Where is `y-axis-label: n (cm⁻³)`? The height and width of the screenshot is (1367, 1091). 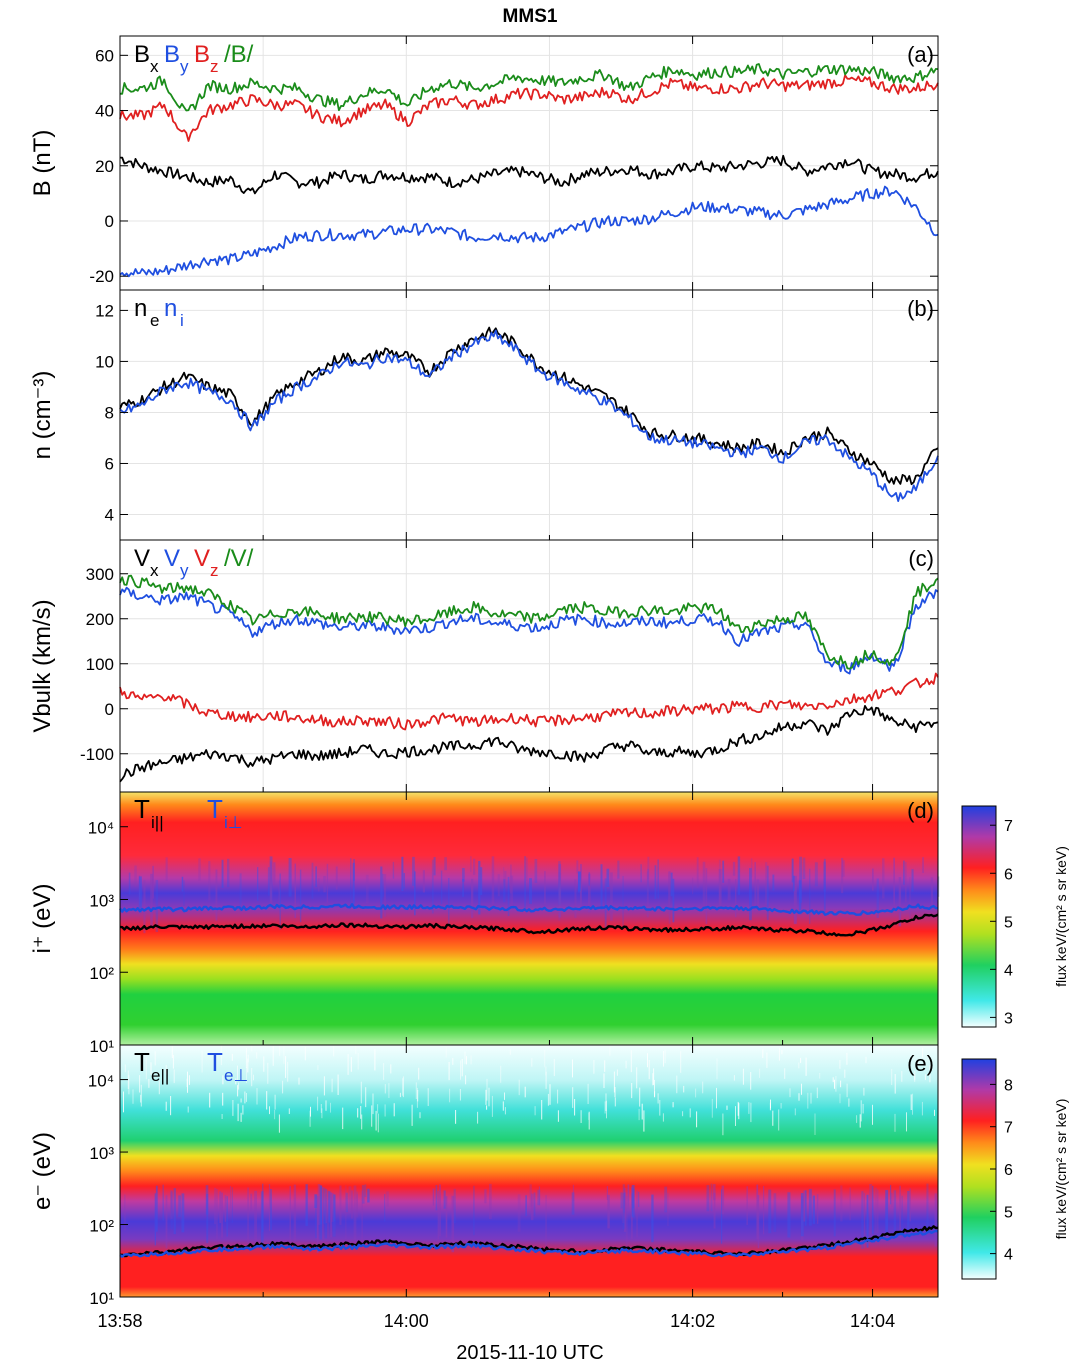
y-axis-label: n (cm⁻³) is located at coordinates (42, 415).